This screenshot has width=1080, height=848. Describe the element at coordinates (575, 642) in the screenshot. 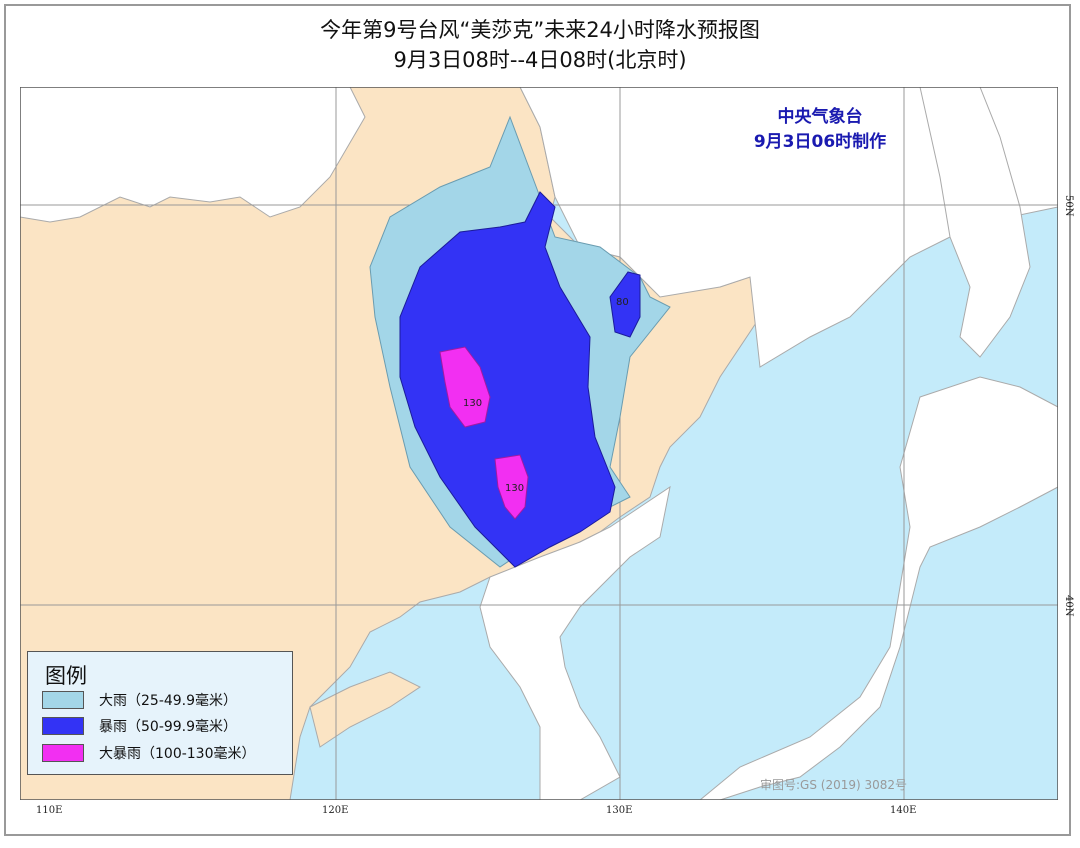

I see `korea-land` at that location.